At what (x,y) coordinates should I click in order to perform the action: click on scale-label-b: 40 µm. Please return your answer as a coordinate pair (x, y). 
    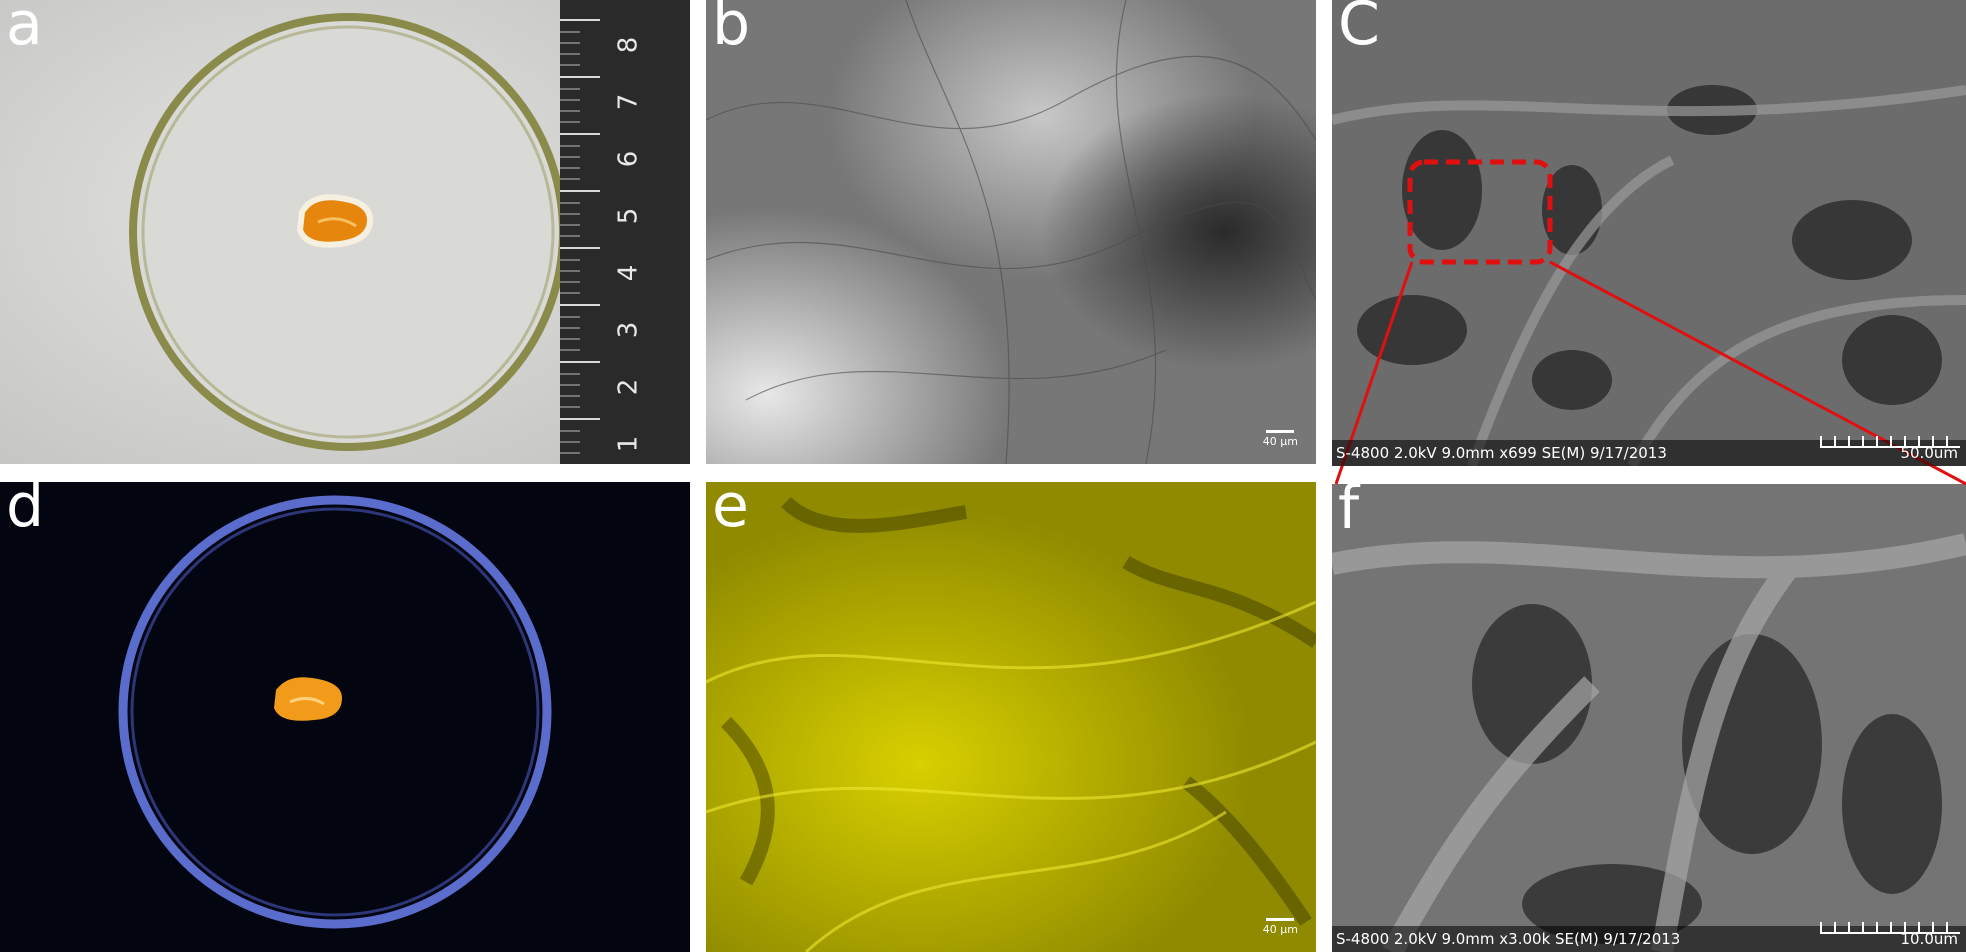
    Looking at the image, I should click on (1280, 441).